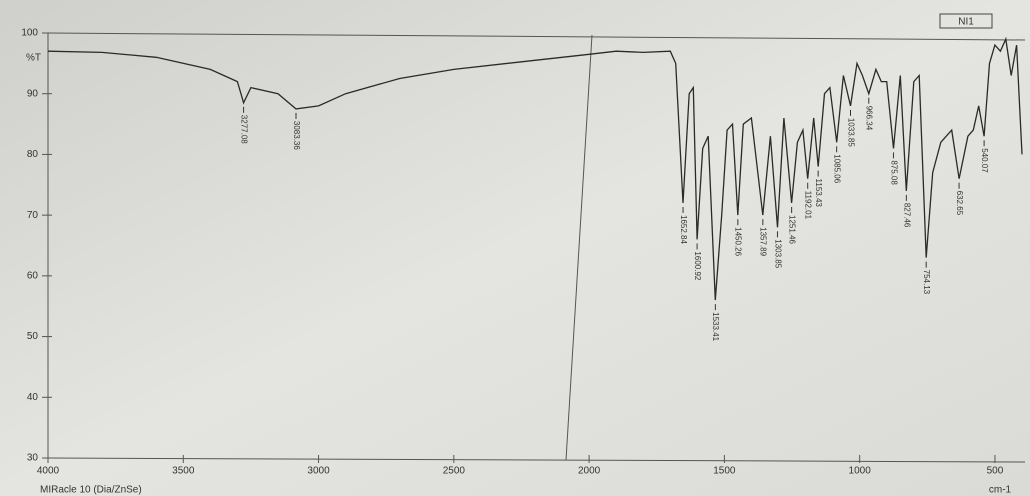 The image size is (1030, 496). I want to click on peak-label: 827.46, so click(906, 215).